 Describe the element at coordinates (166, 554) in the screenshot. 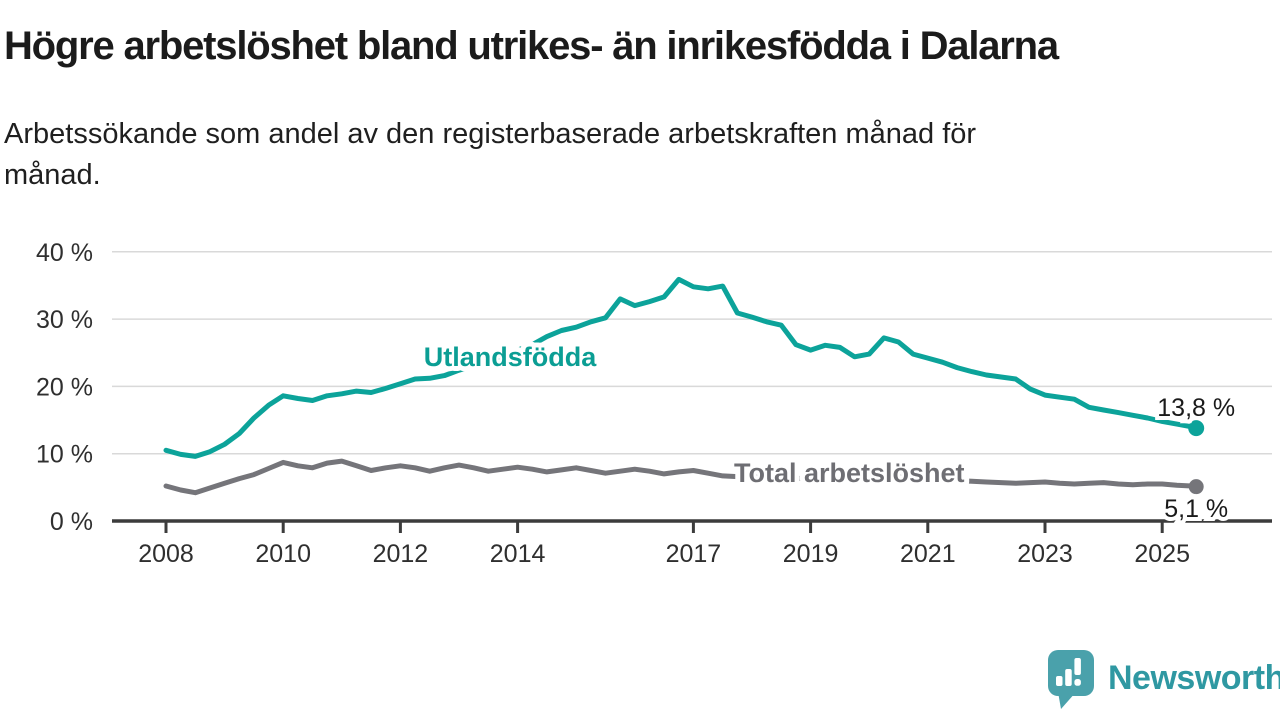

I see `x-tick-label-2008: 2008` at that location.